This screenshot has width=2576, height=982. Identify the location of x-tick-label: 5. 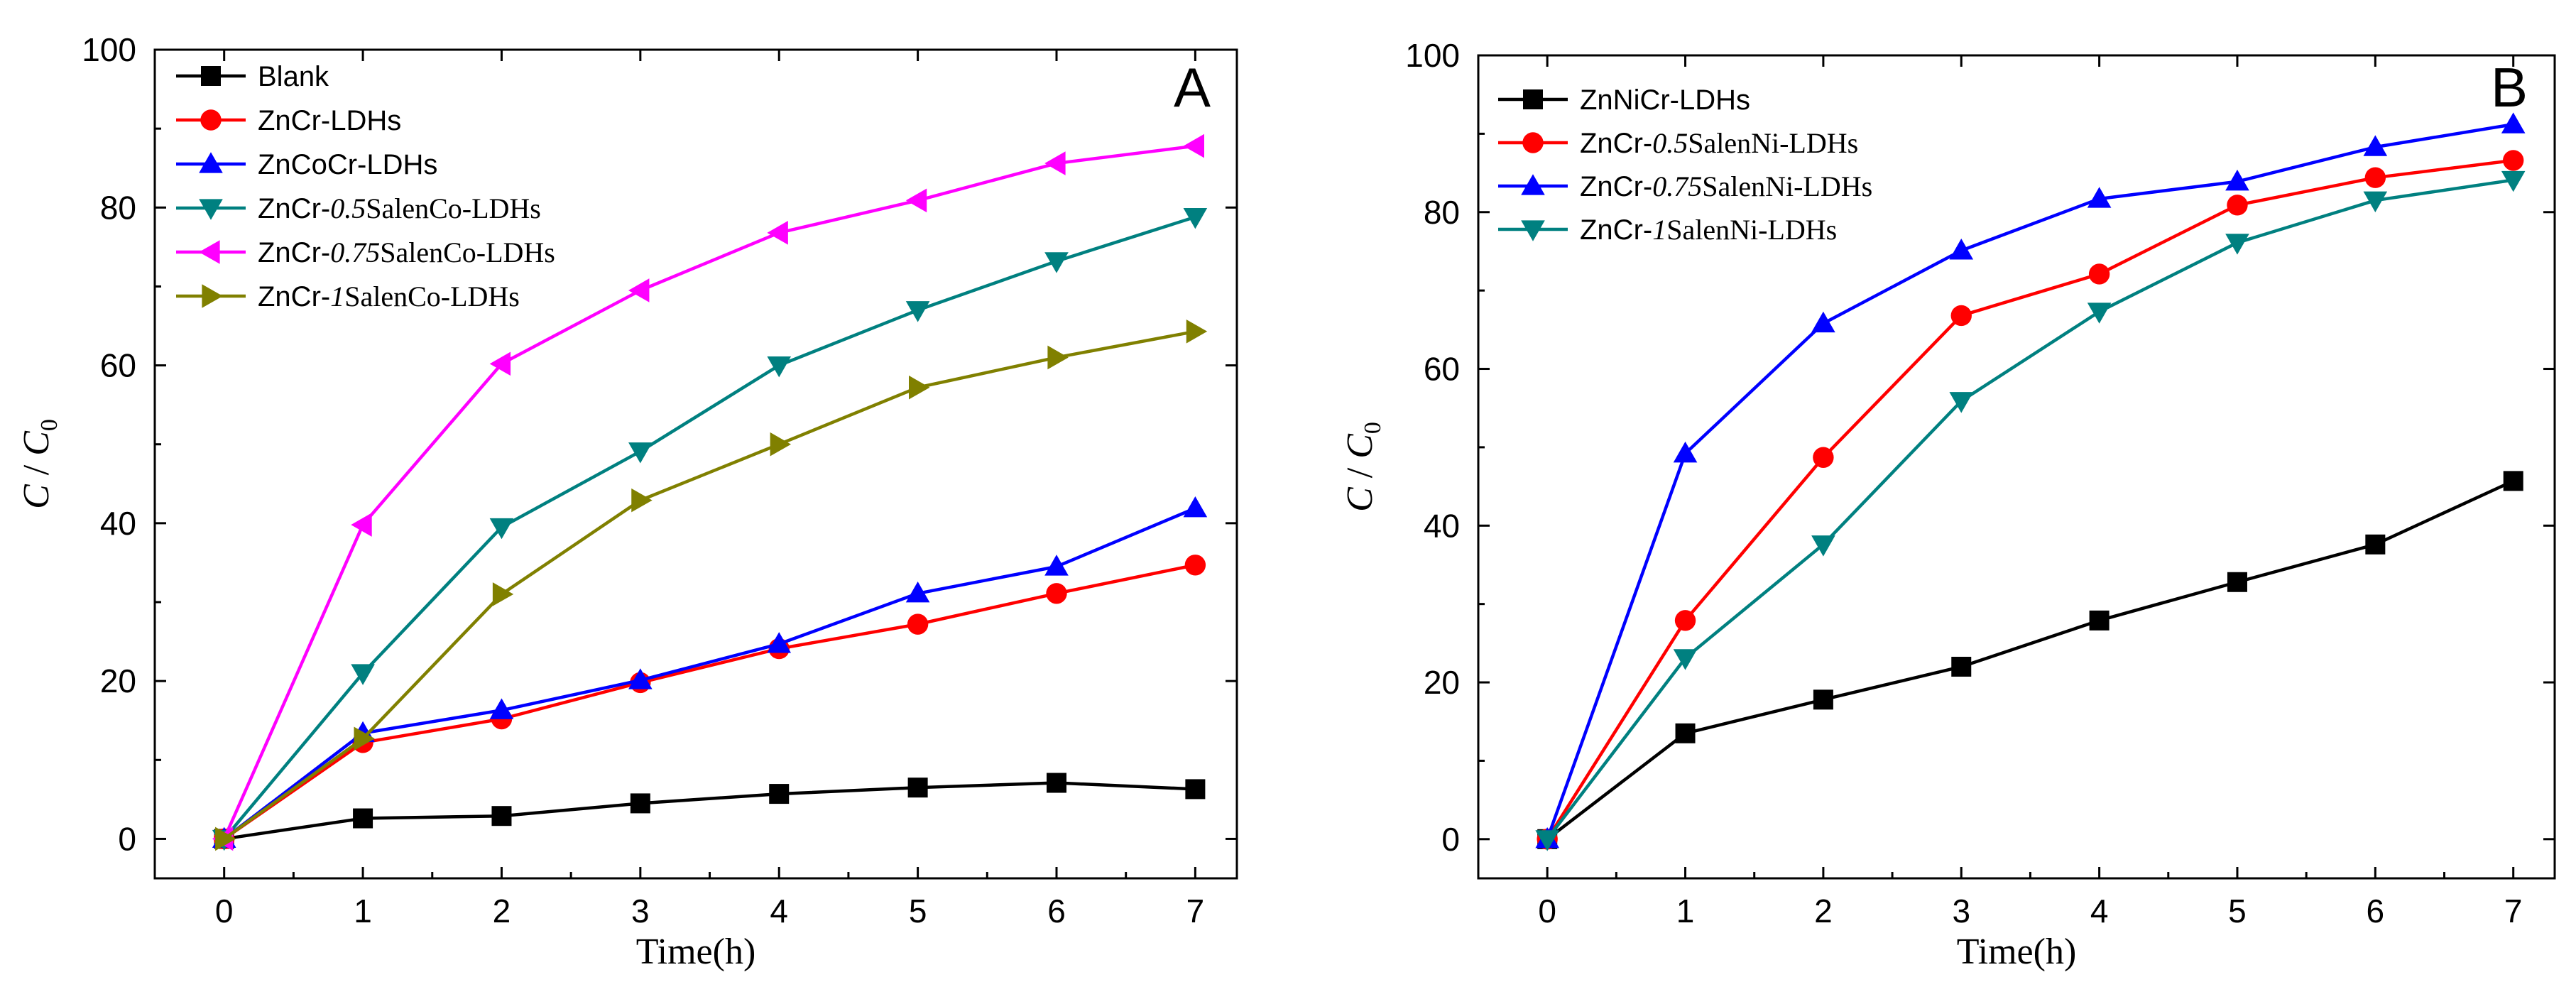
(918, 911).